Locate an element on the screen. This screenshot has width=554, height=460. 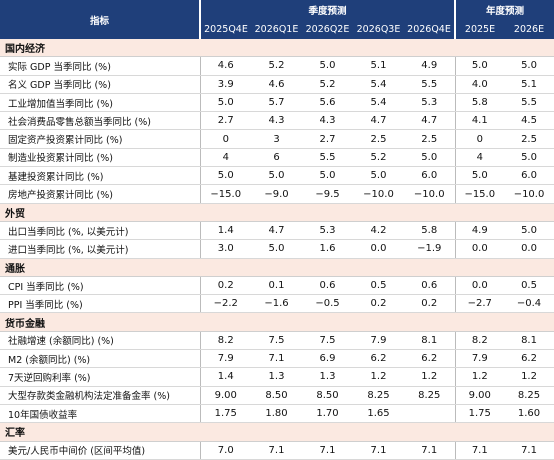
column-header: 2026Q4E is located at coordinates (430, 29).